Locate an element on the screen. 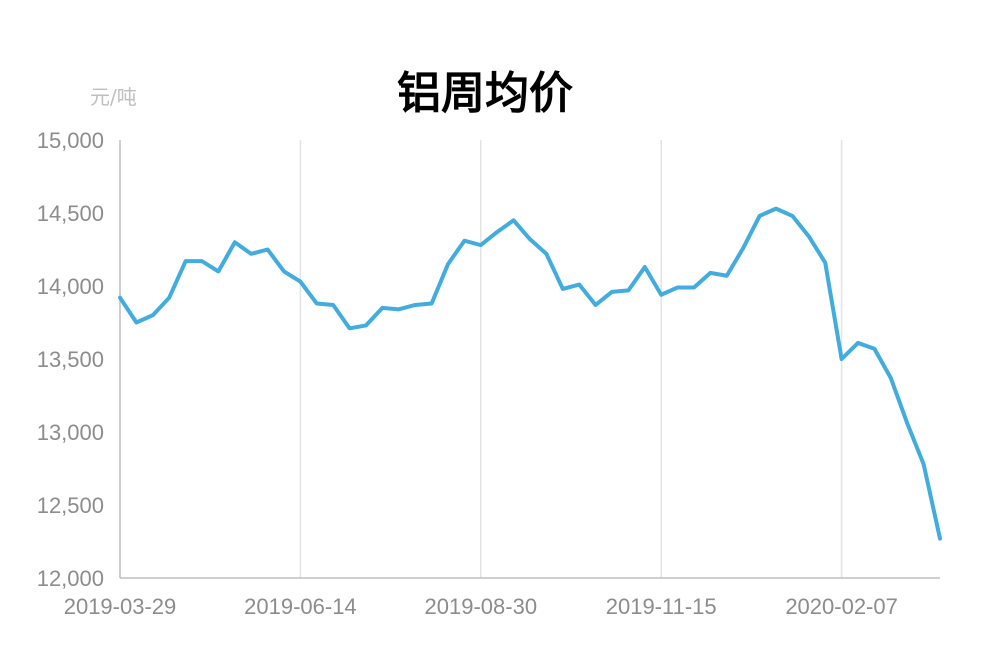 This screenshot has height=660, width=1000. y-tick-label: 14,500 is located at coordinates (70, 213).